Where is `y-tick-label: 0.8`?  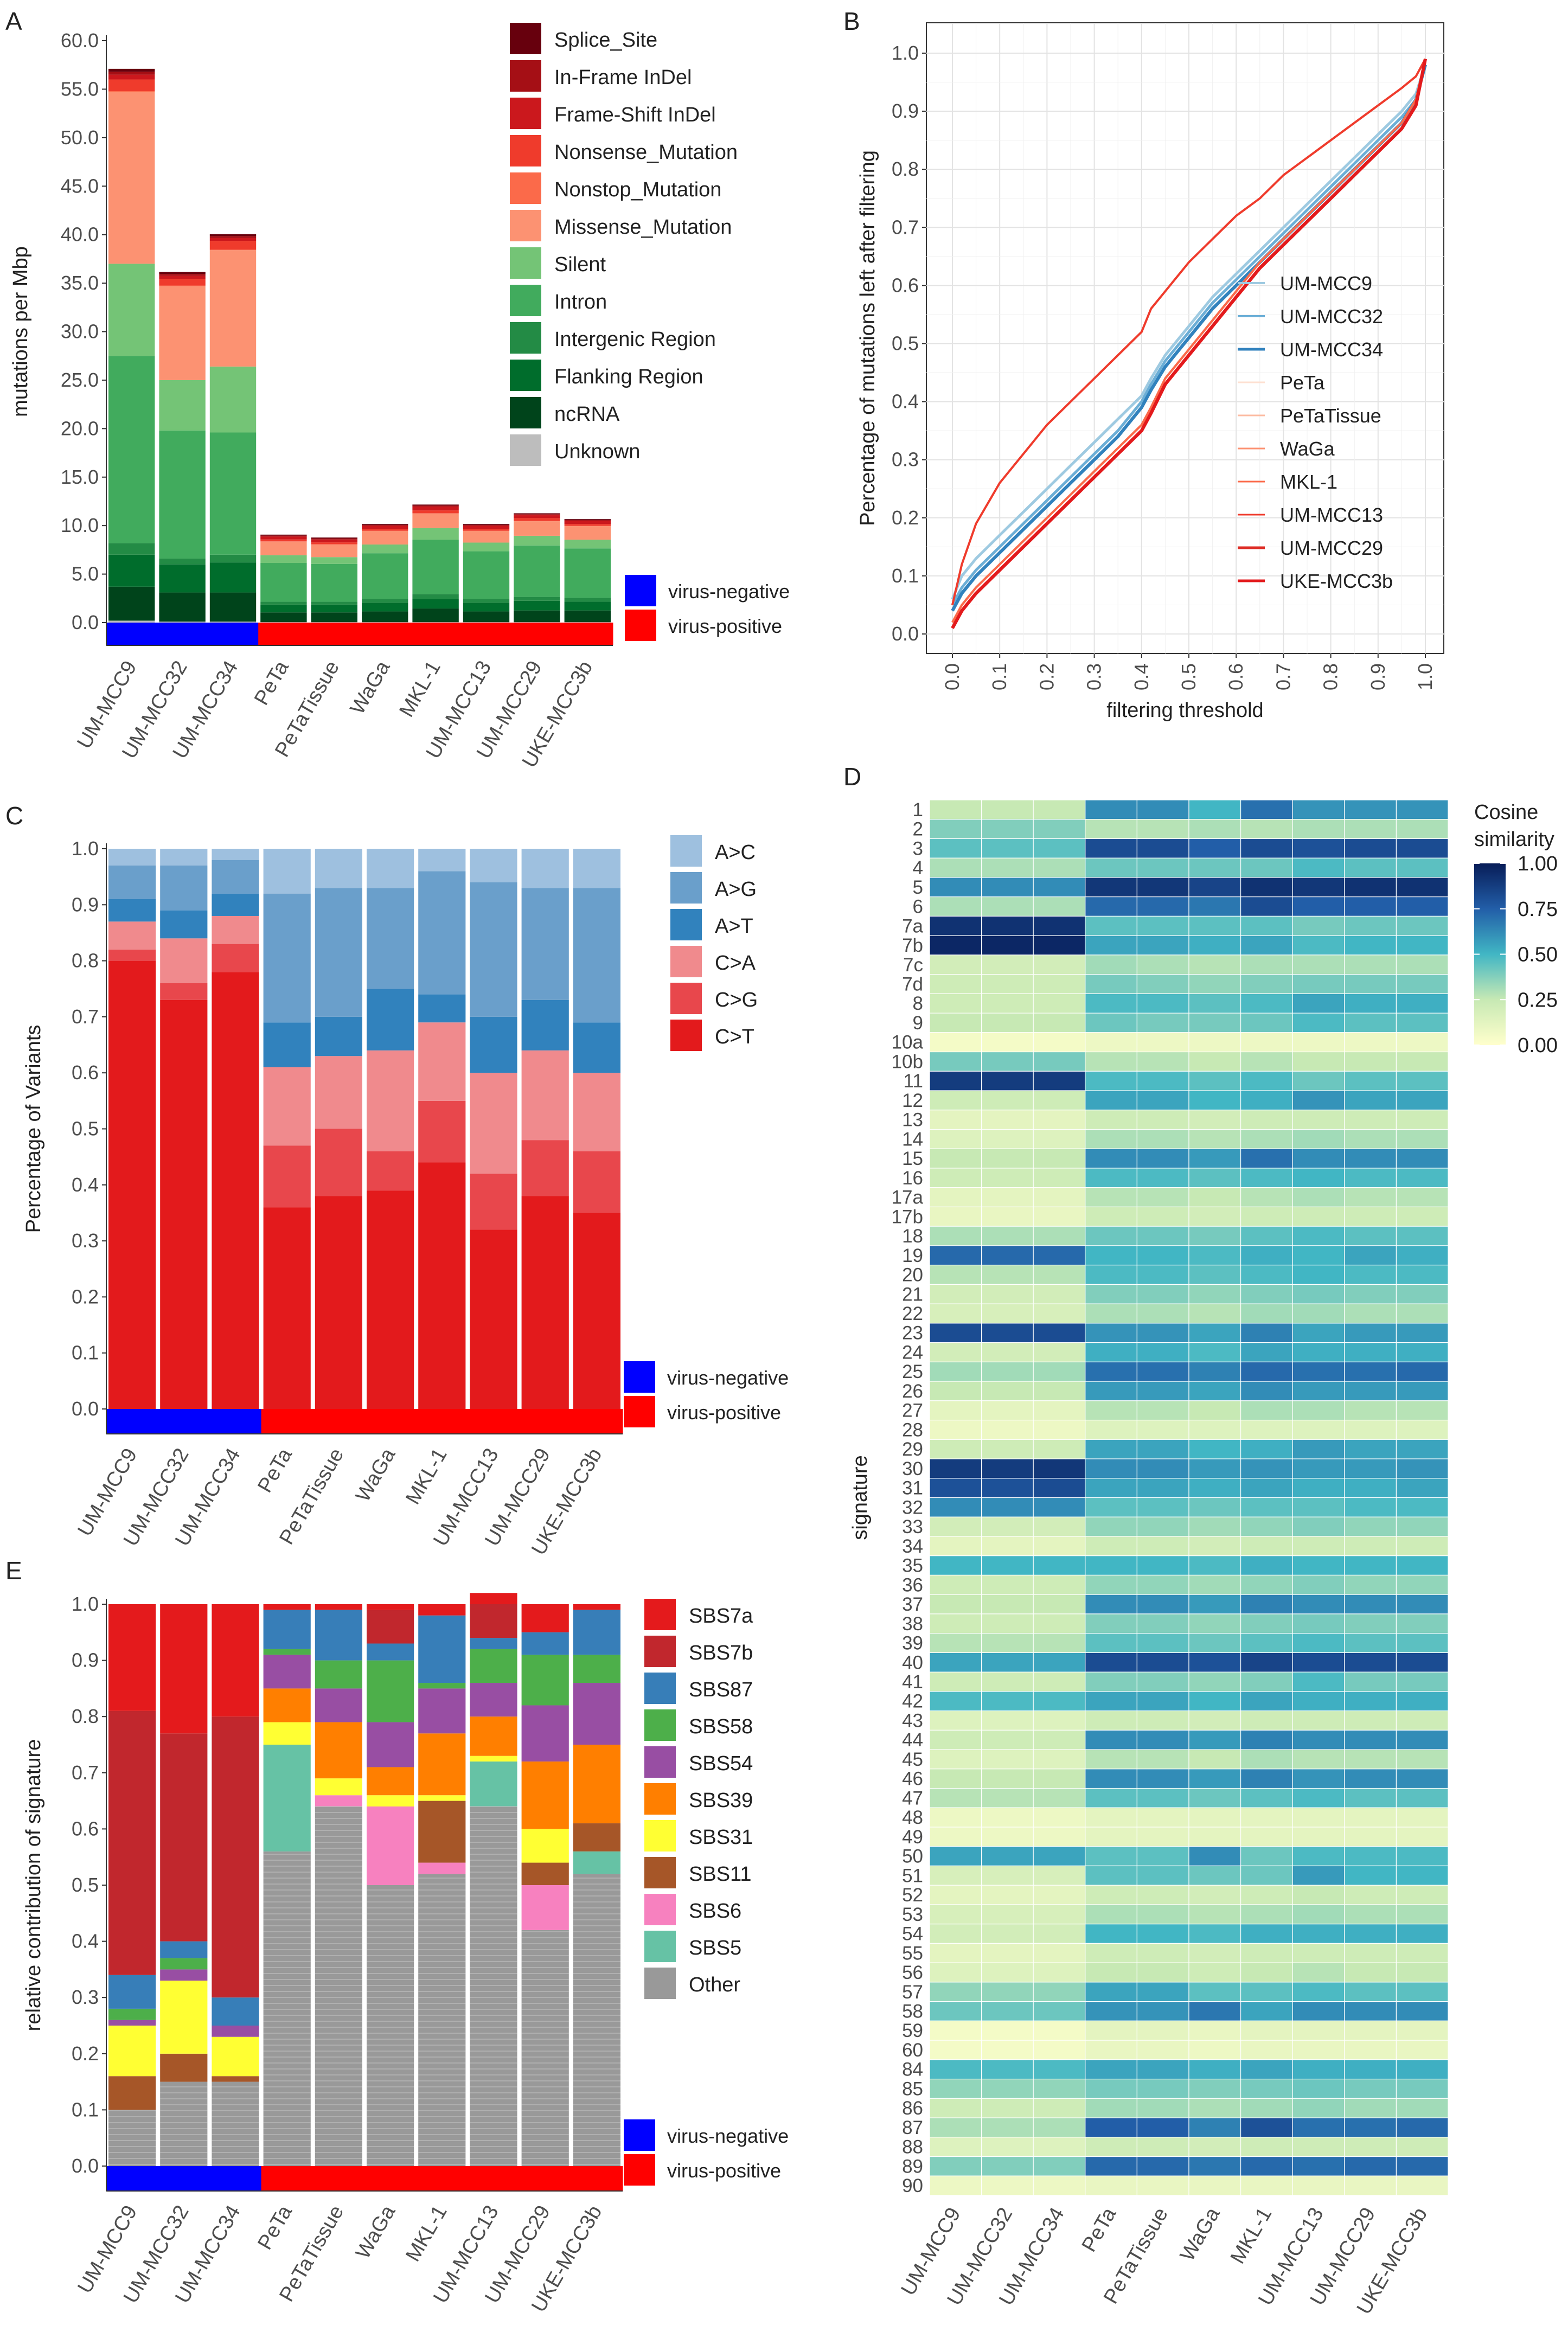
y-tick-label: 0.8 is located at coordinates (85, 961).